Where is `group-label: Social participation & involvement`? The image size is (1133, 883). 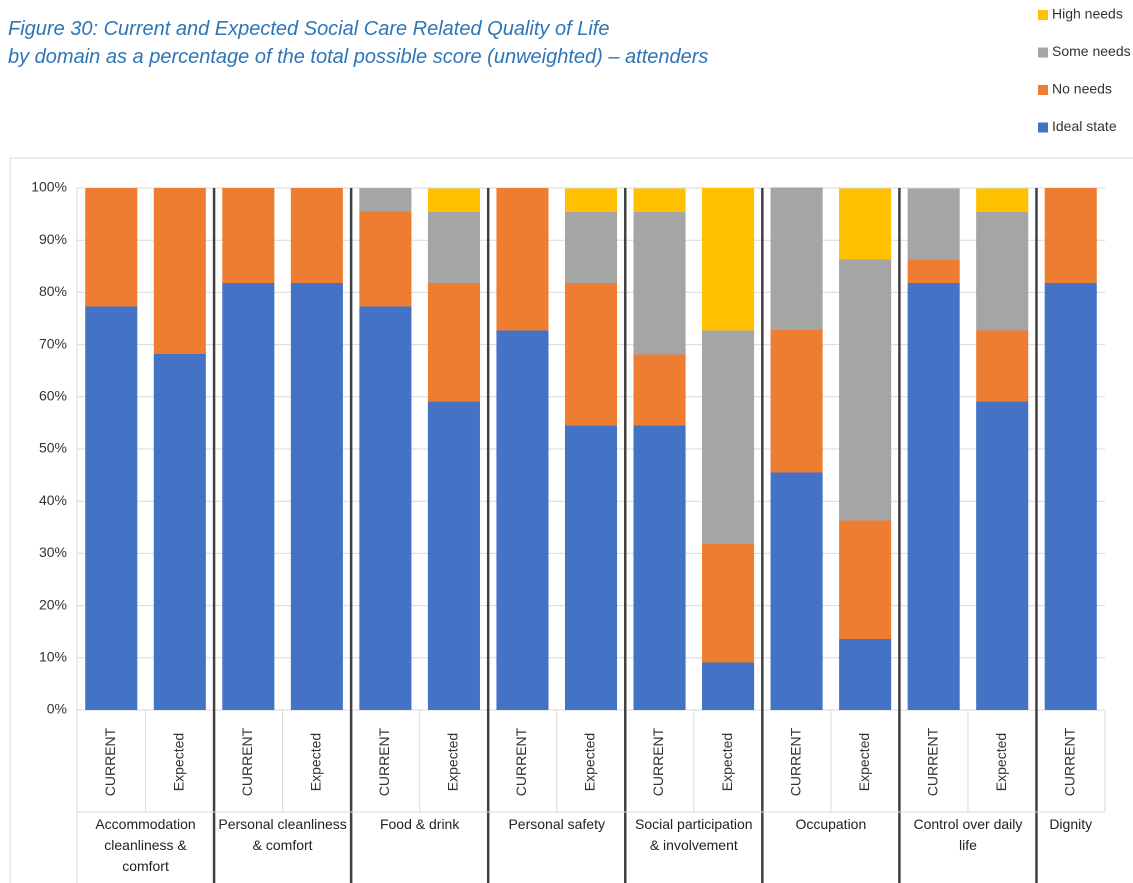
group-label: Social participation & involvement is located at coordinates (694, 834).